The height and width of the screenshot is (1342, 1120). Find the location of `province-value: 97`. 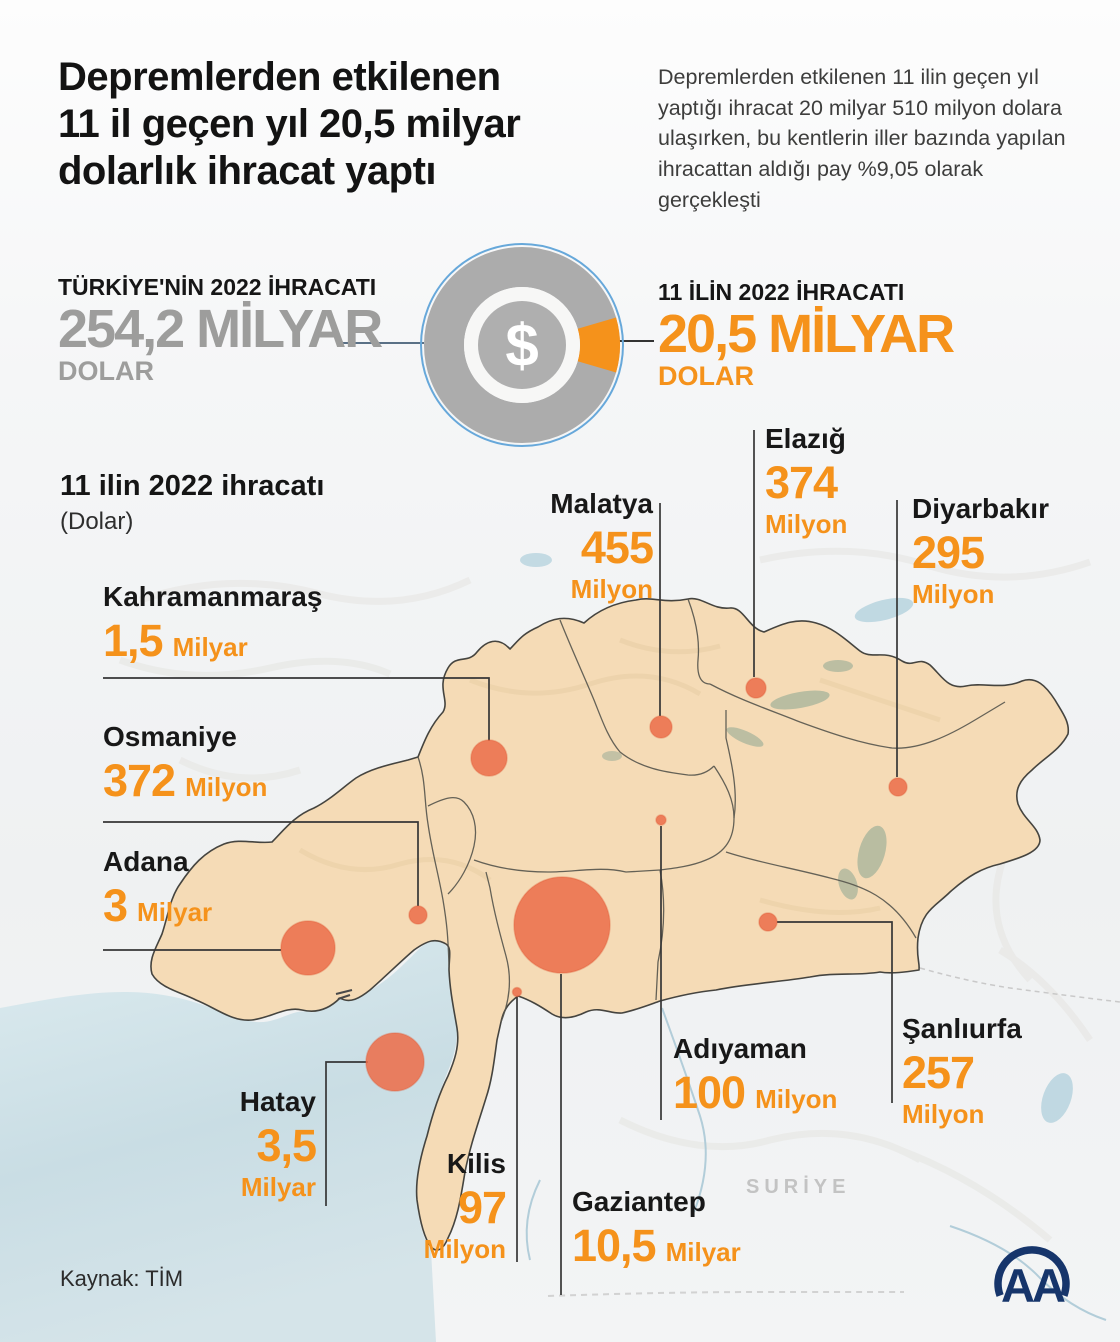

province-value: 97 is located at coordinates (482, 1207).